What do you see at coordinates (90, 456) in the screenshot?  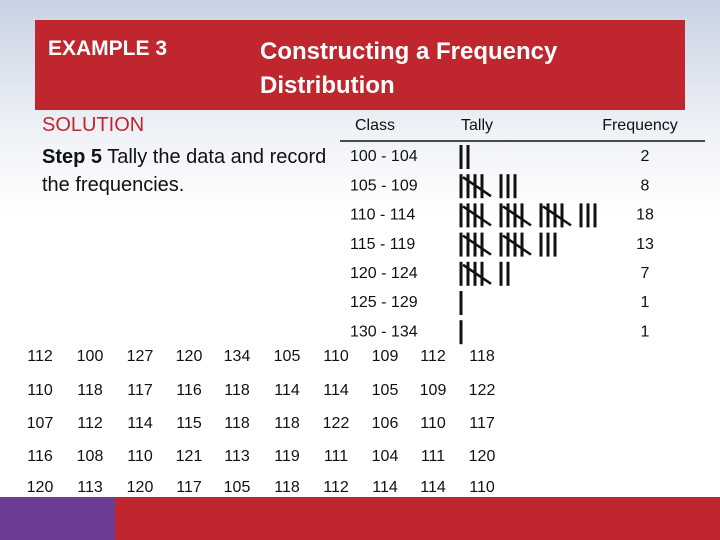 I see `data-value: 108` at bounding box center [90, 456].